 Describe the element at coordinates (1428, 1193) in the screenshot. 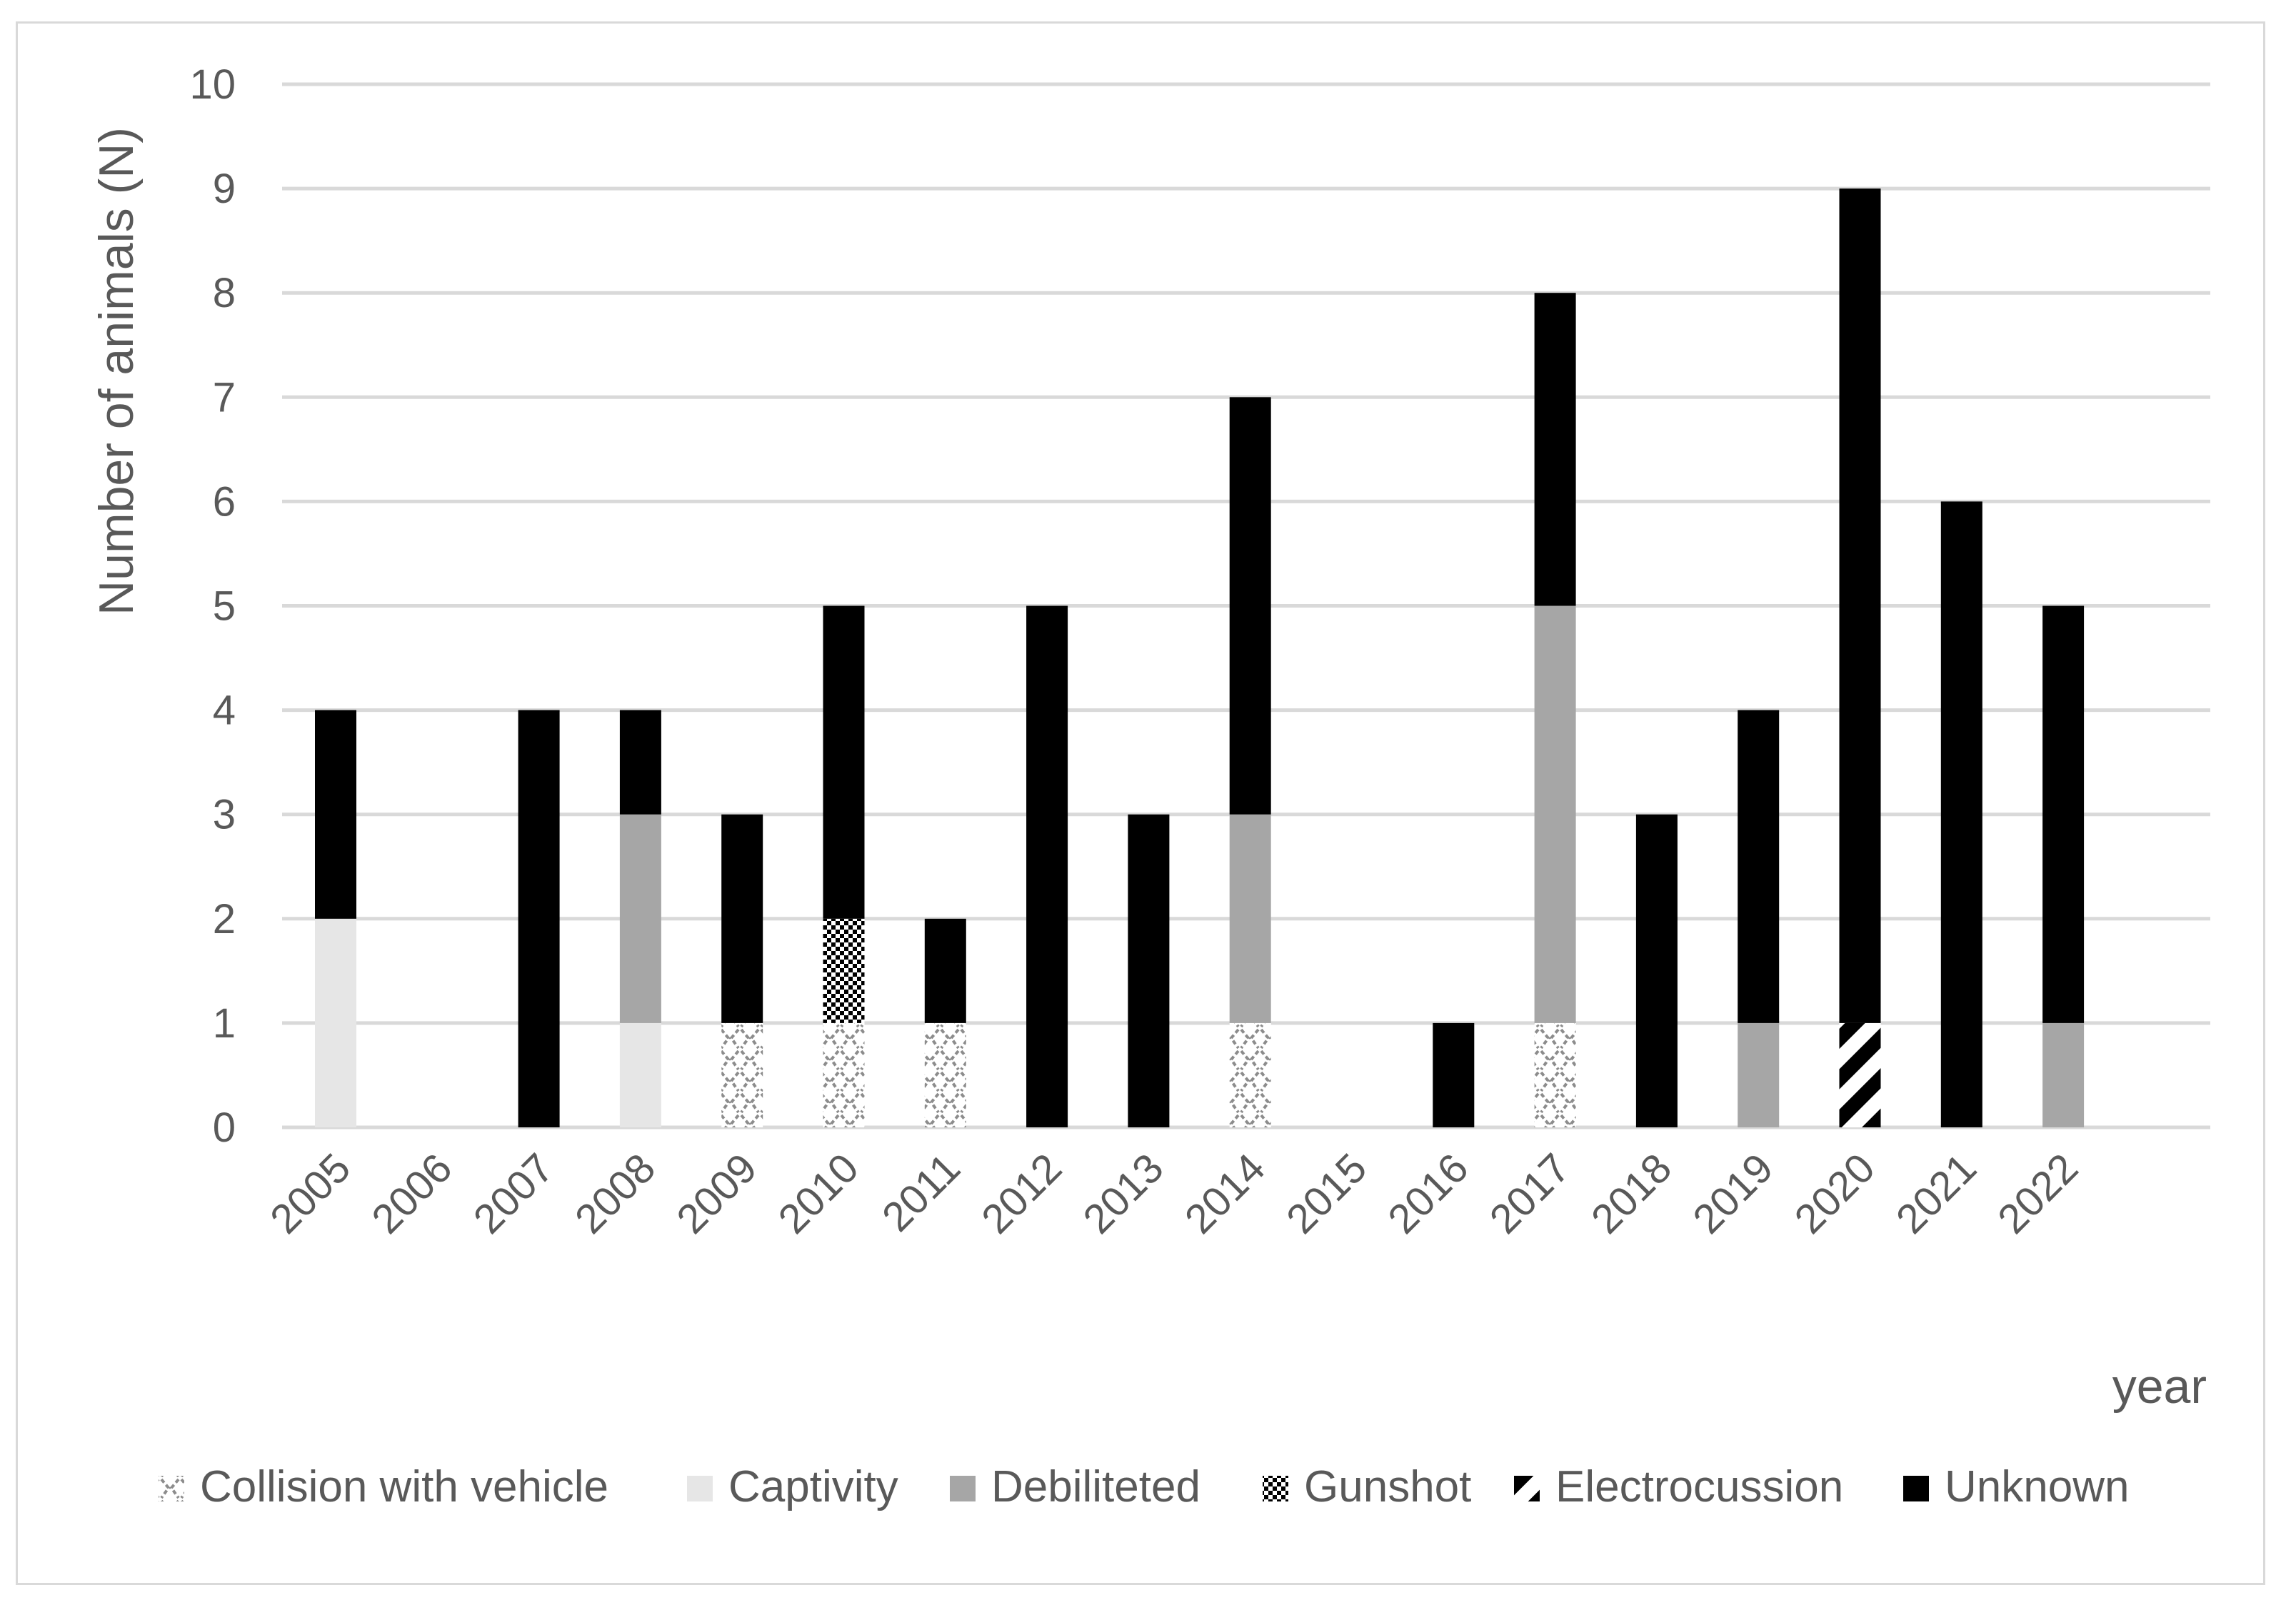

I see `x-tick-label: 2016` at that location.